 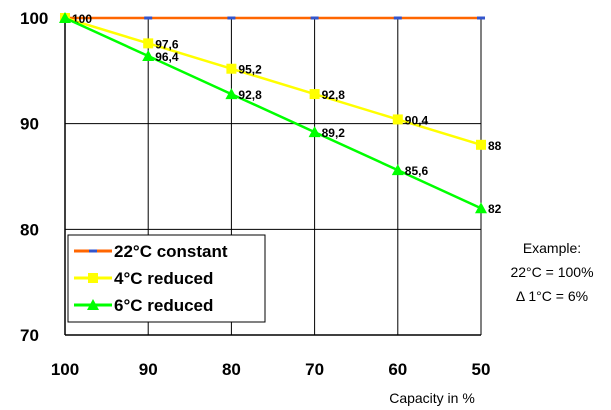 I want to click on data-label: 82, so click(x=495, y=209).